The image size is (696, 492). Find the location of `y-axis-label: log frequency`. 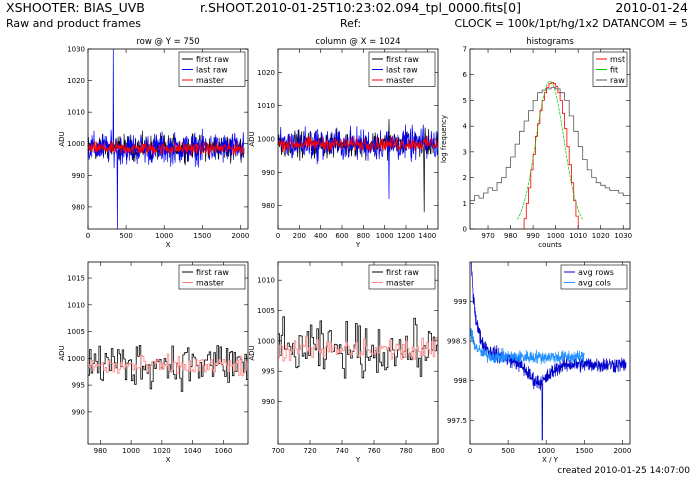

y-axis-label: log frequency is located at coordinates (444, 139).